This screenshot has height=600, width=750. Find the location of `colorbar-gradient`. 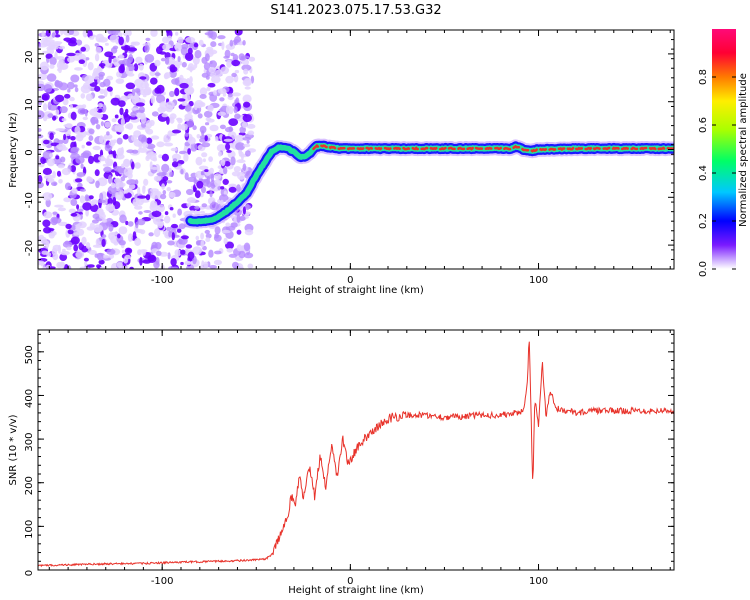

colorbar-gradient is located at coordinates (724, 149).